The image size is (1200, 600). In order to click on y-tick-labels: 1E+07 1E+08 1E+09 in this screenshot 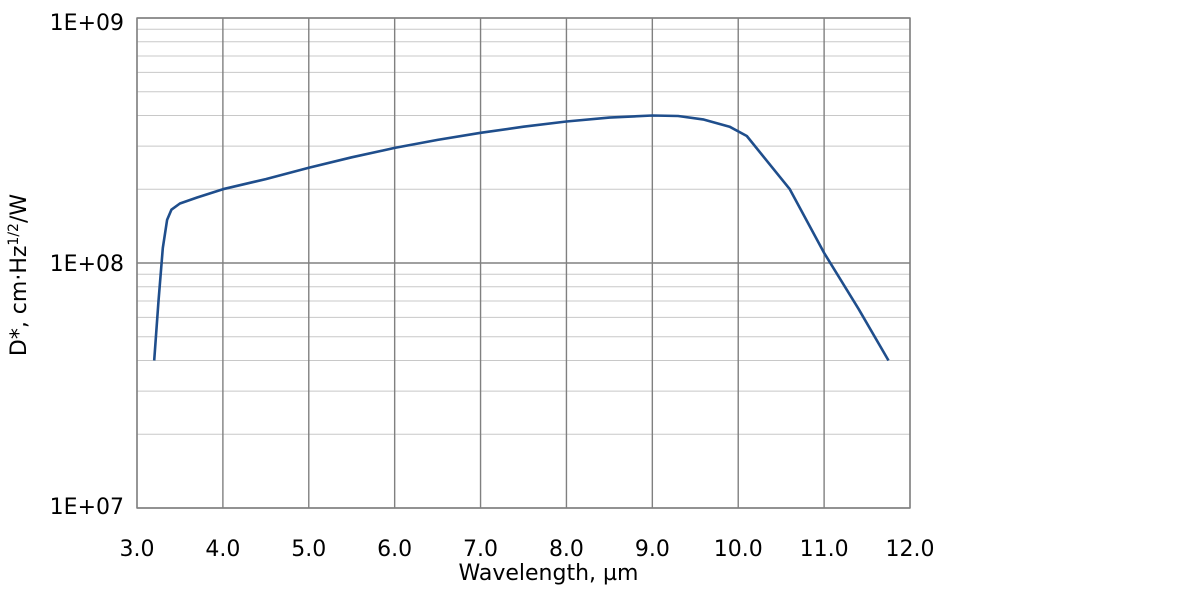, I will do `click(87, 265)`.